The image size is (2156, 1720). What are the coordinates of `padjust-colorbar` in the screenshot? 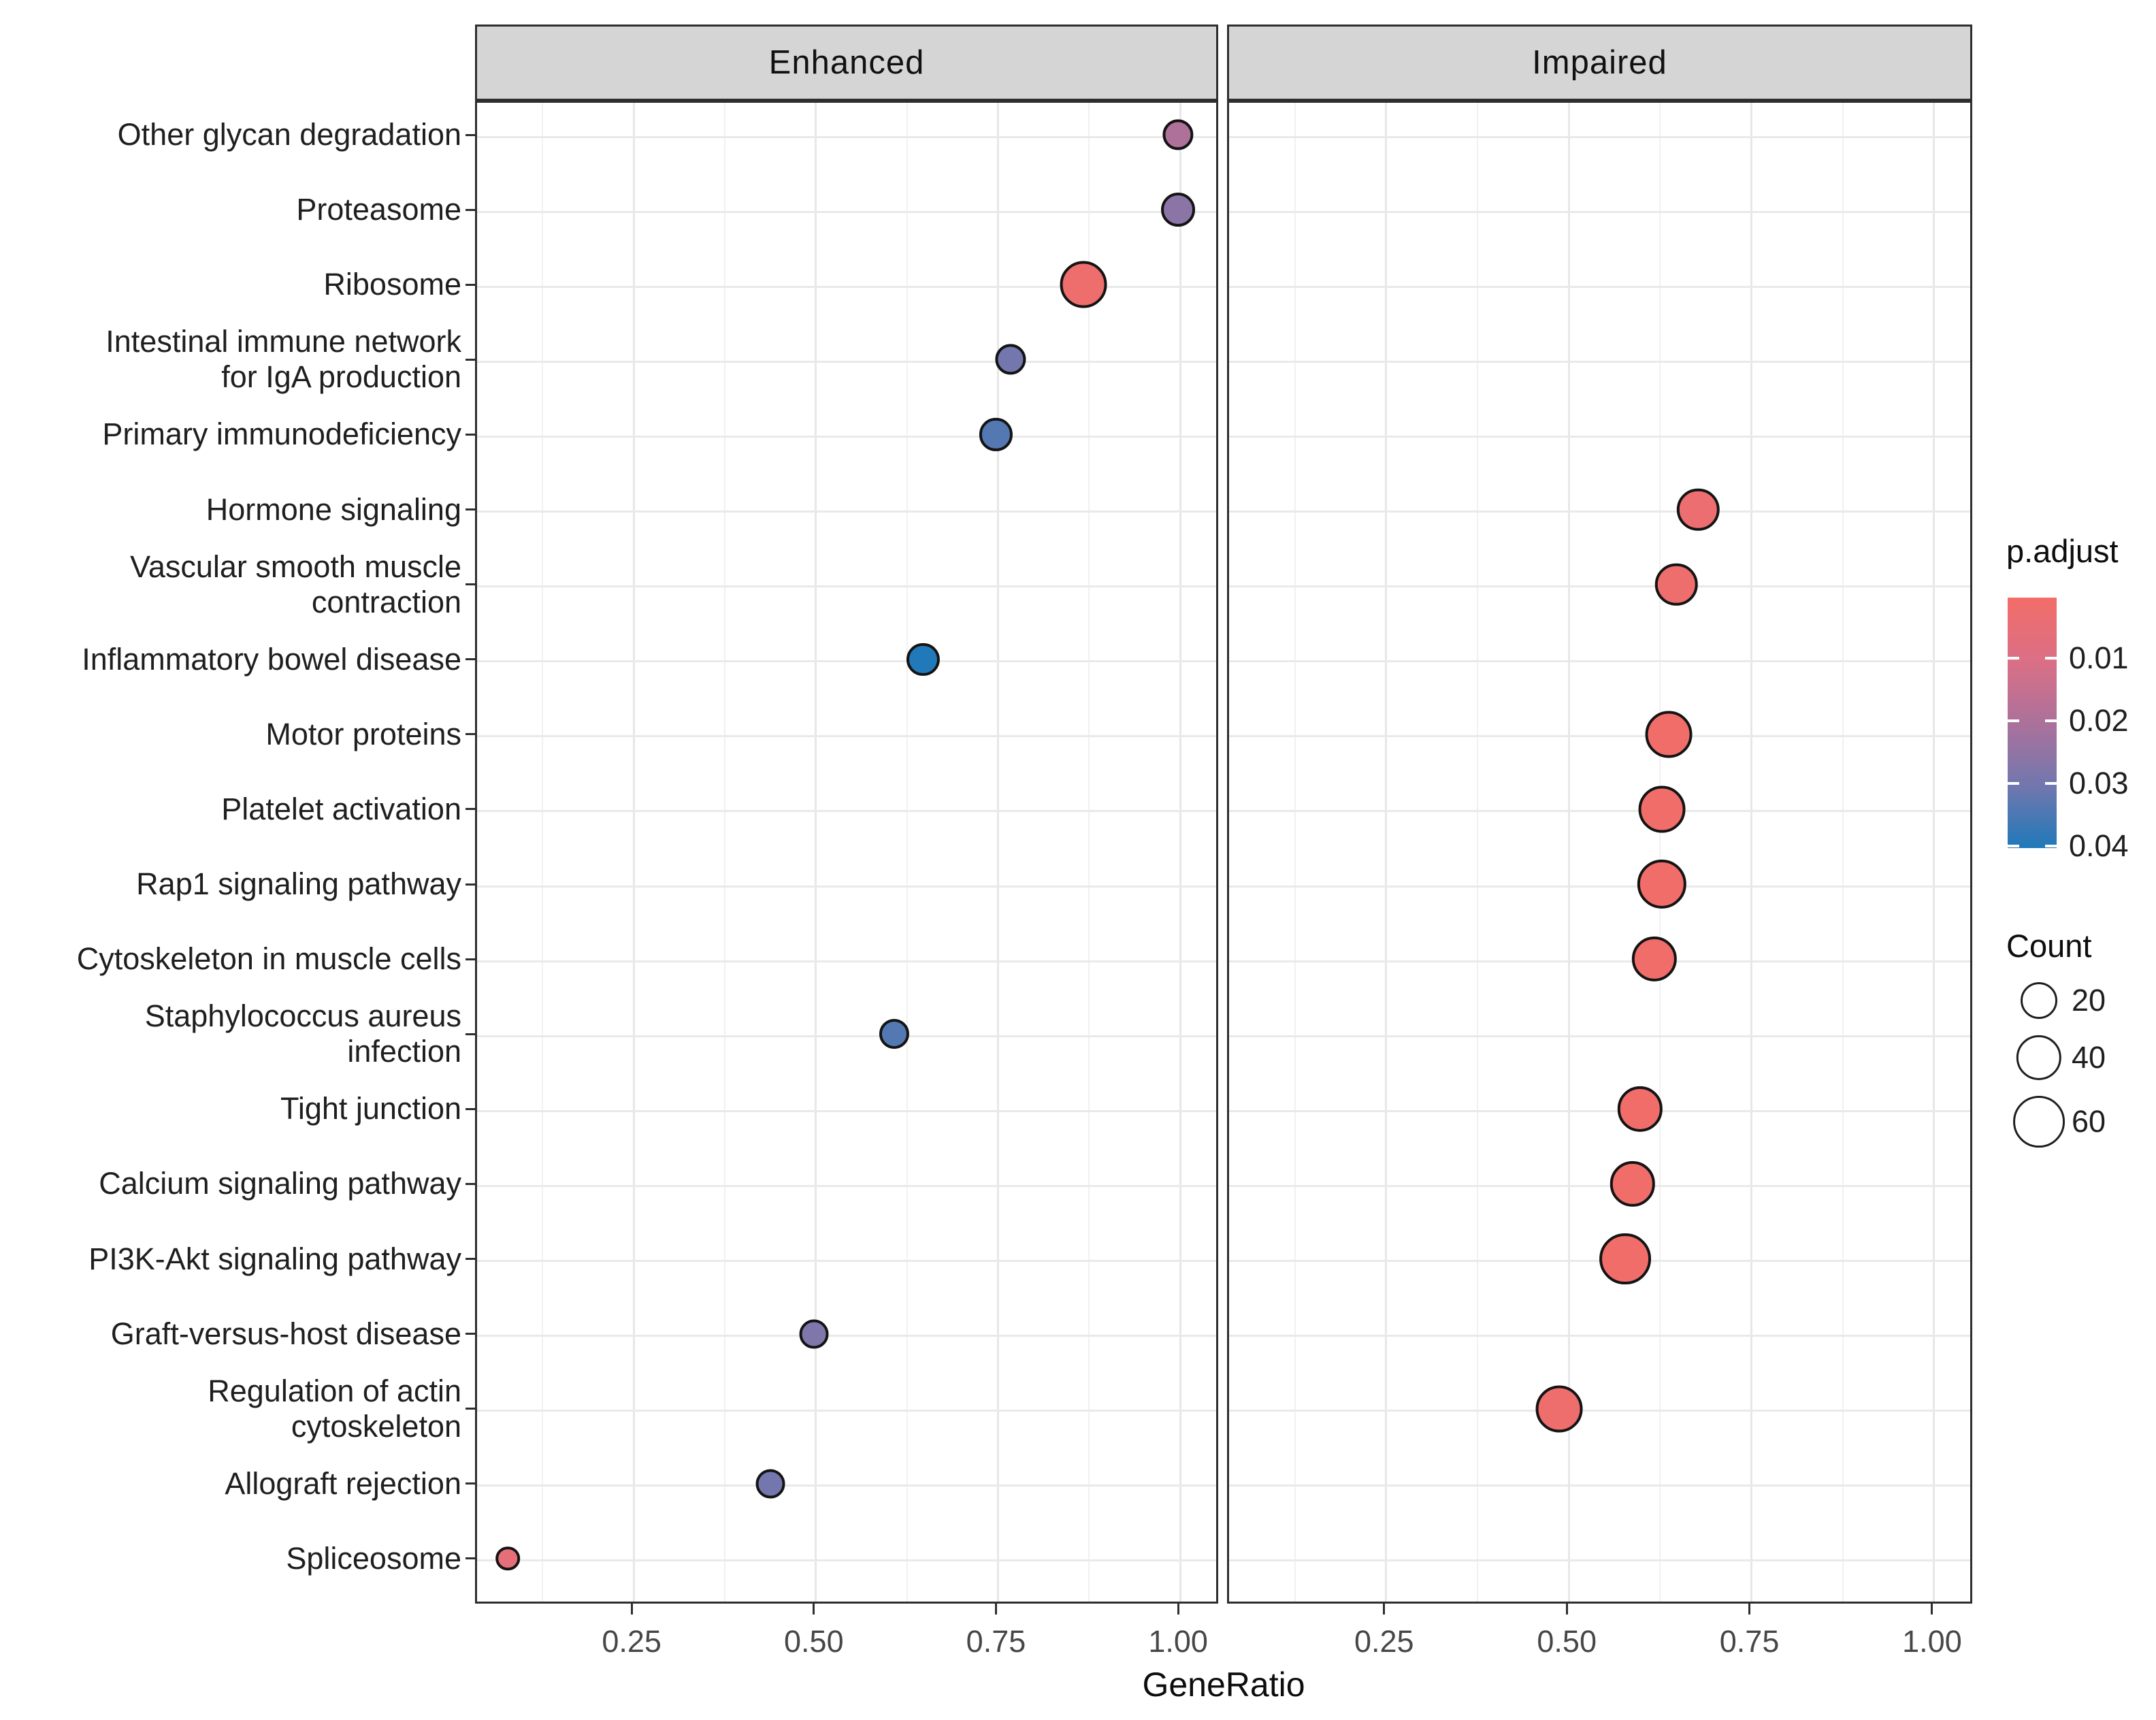 It's located at (2033, 723).